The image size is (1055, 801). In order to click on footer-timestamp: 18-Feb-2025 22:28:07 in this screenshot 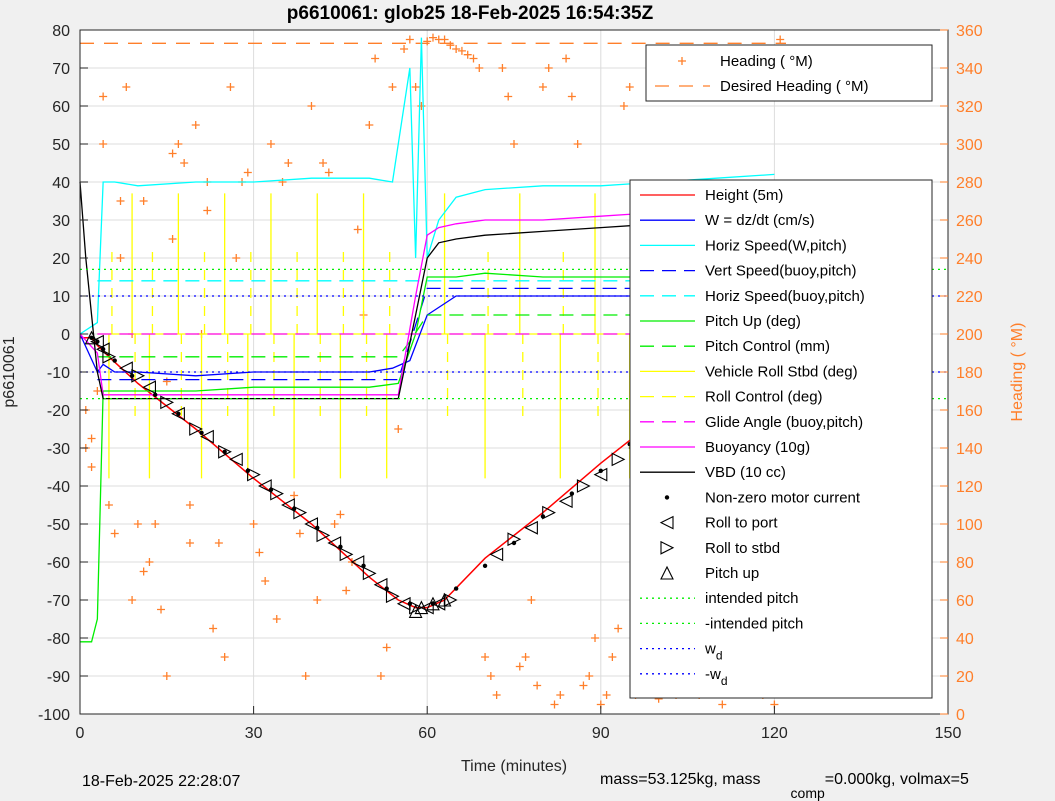, I will do `click(161, 781)`.